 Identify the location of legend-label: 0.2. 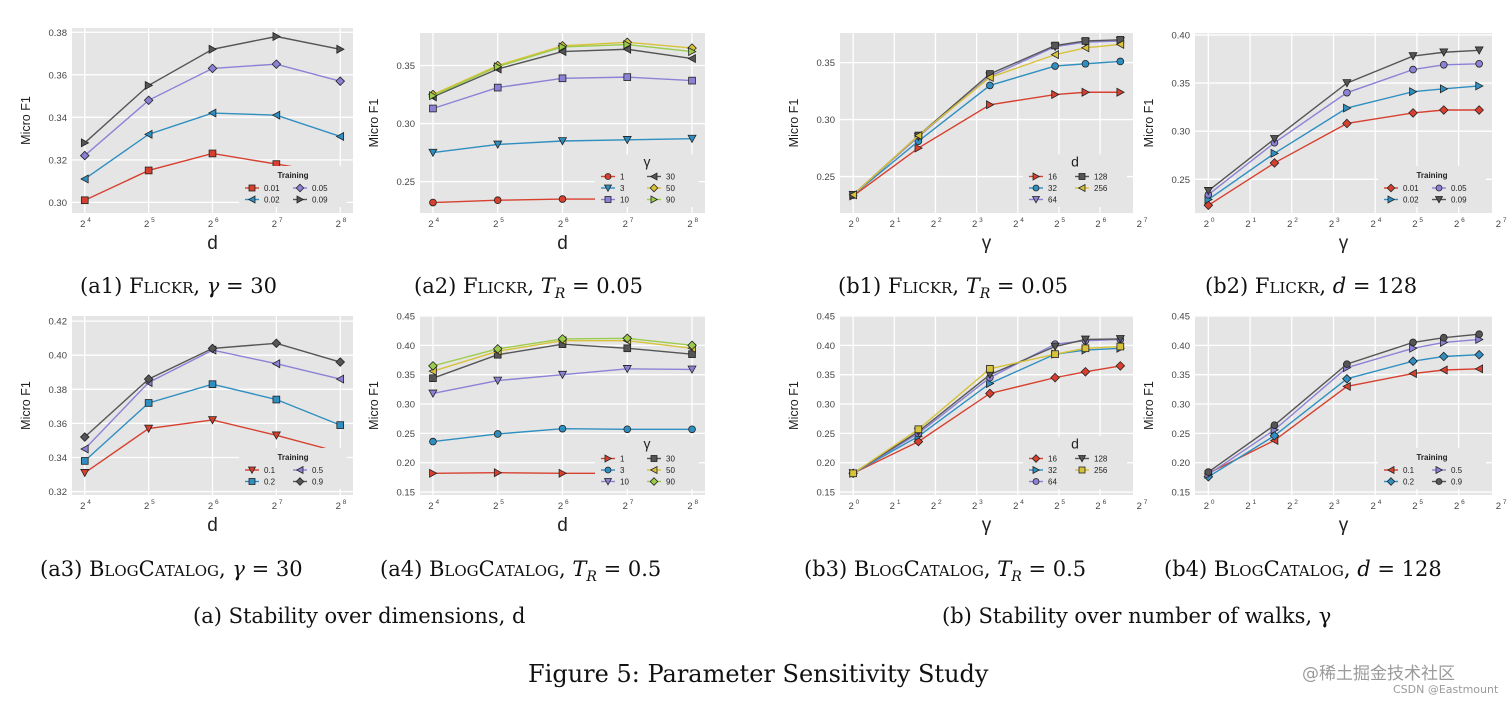
(270, 482).